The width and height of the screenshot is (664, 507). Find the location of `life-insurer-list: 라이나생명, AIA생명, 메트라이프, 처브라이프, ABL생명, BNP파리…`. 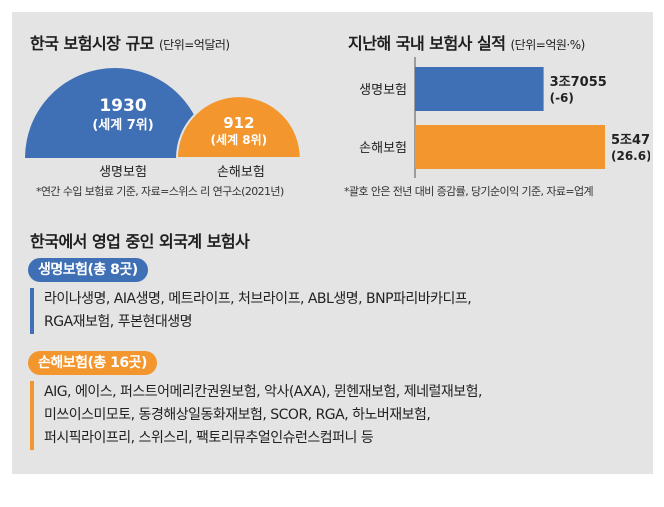

life-insurer-list: 라이나생명, AIA생명, 메트라이프, 처브라이프, ABL생명, BNP파리… is located at coordinates (337, 311).